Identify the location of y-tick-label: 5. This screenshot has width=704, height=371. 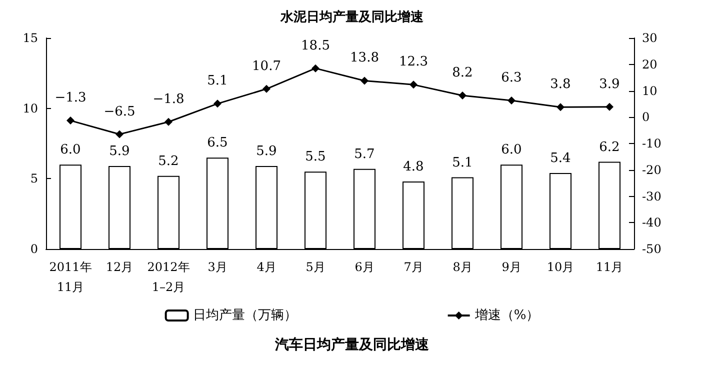
(34, 179).